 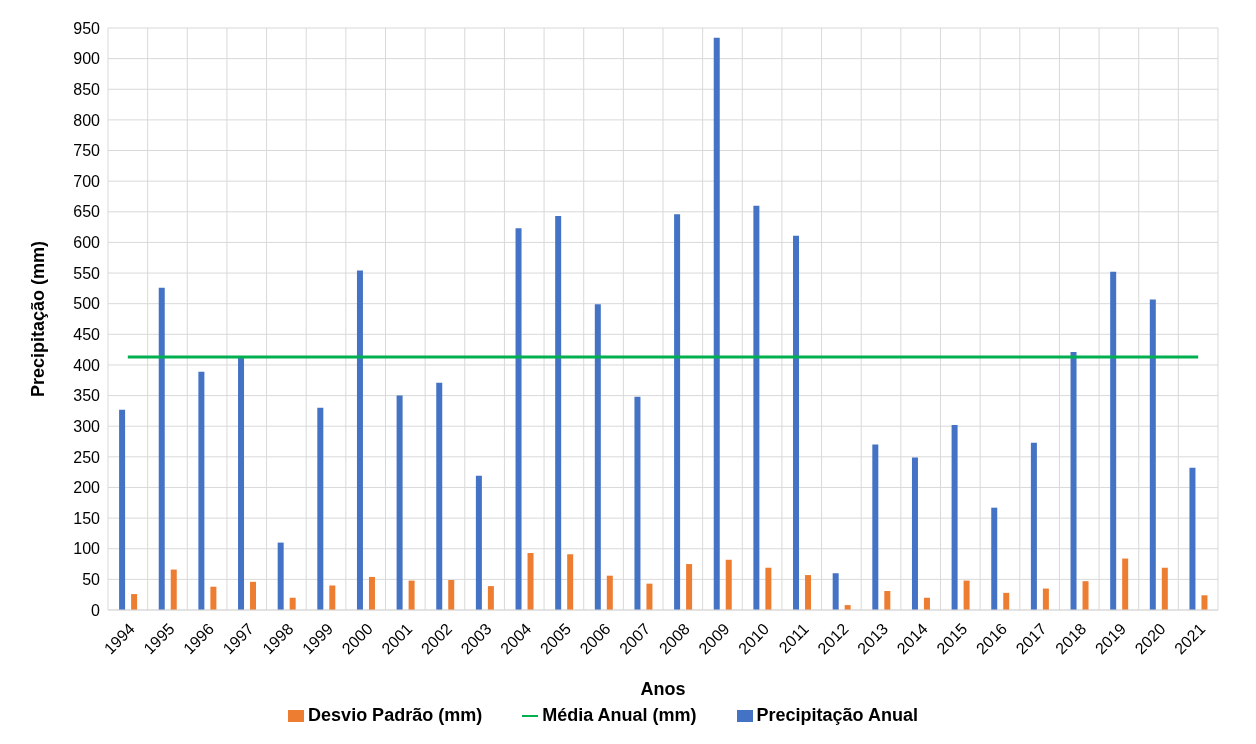 I want to click on y-tick-label: 400, so click(x=87, y=365).